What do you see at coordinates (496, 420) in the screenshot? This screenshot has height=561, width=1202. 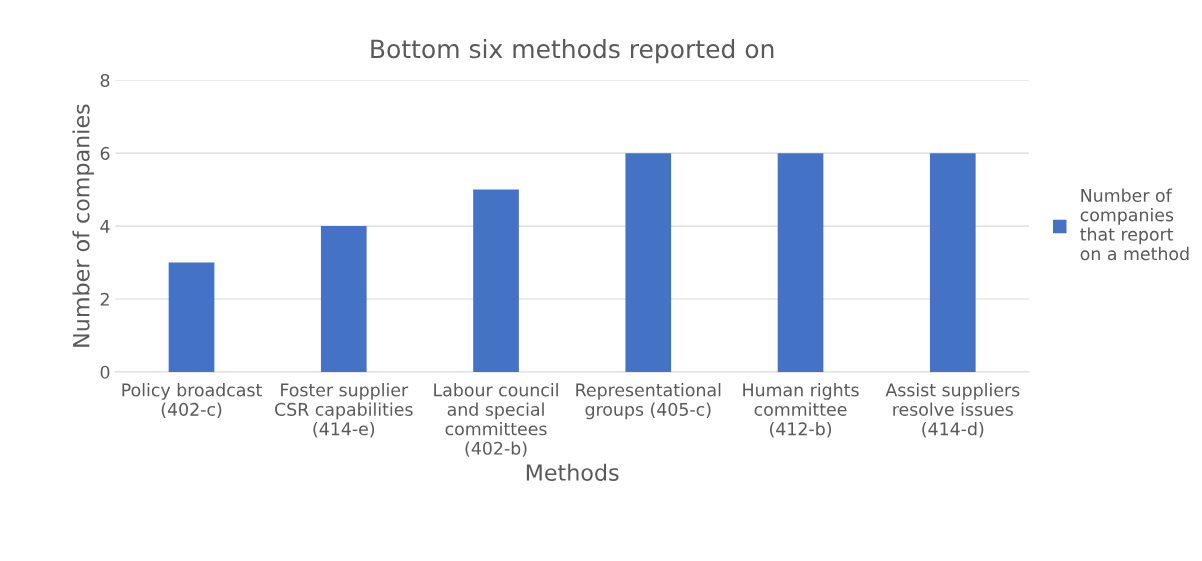 I see `x-tick-label: Labour council and special committees (402-b)` at bounding box center [496, 420].